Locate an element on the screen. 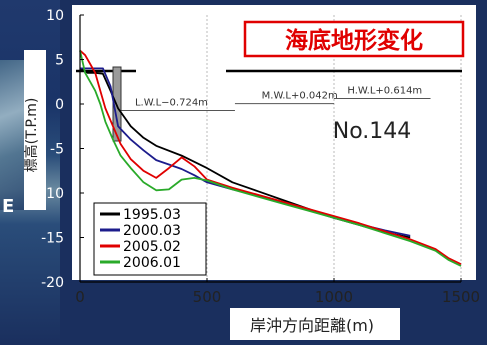 This screenshot has width=487, height=345. legend-label-0: 1995.03 is located at coordinates (152, 215).